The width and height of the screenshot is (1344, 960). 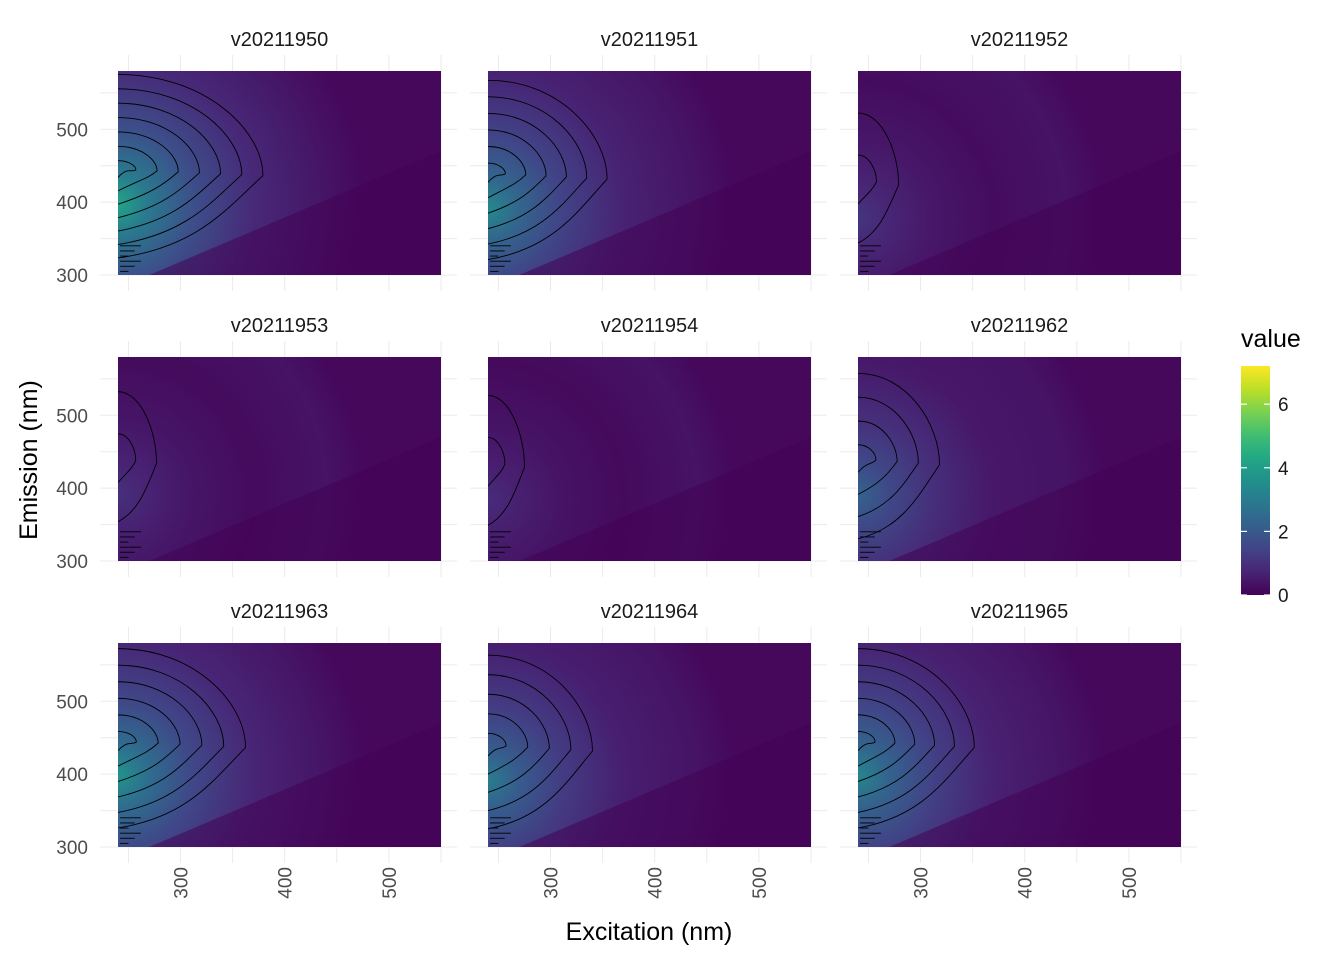 I want to click on legend-tick-label: 6, so click(x=1283, y=405).